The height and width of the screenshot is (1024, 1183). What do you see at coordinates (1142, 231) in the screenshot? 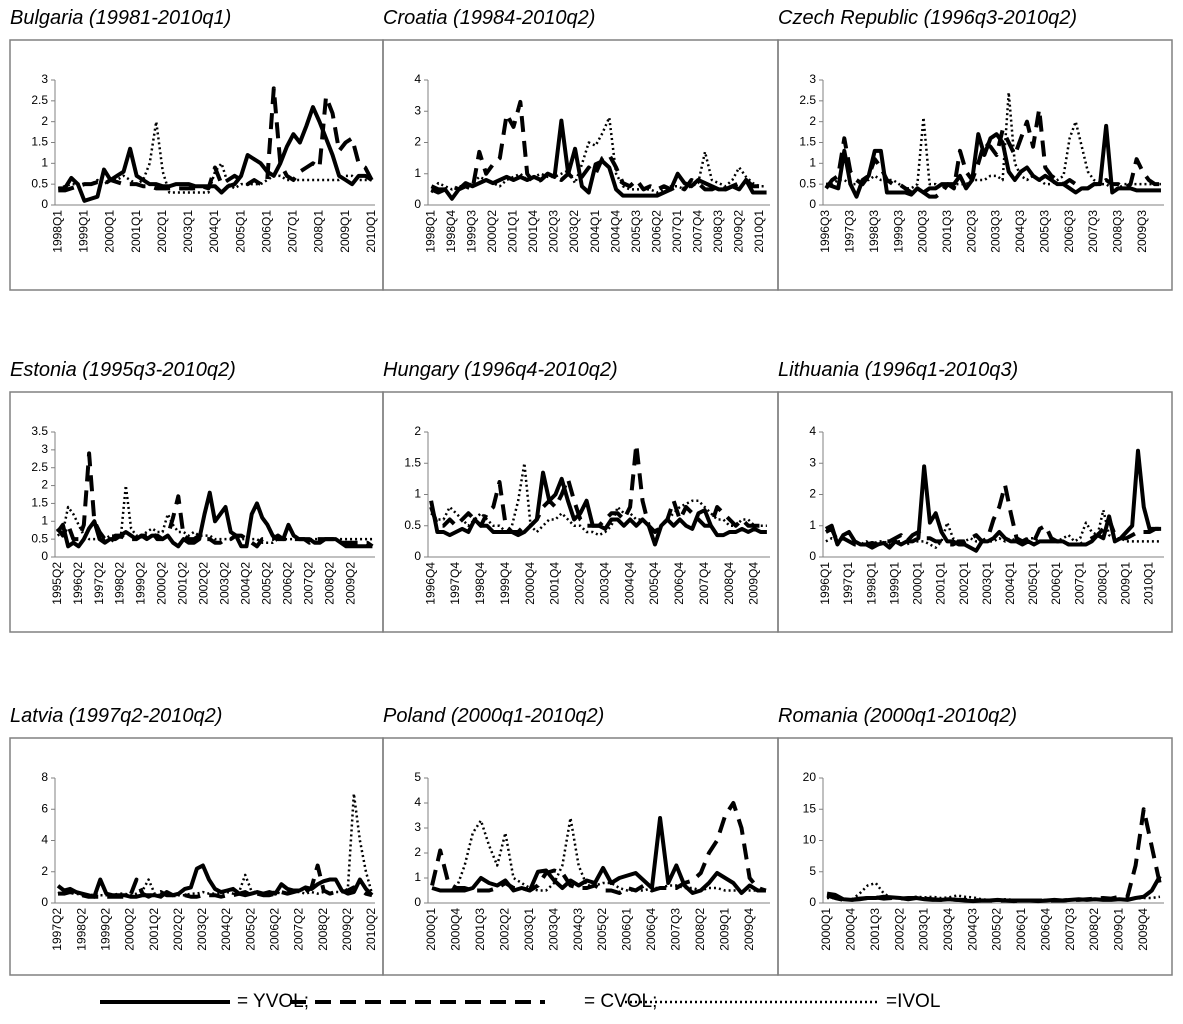
I see `x-tick-label: 2009Q3` at bounding box center [1142, 231].